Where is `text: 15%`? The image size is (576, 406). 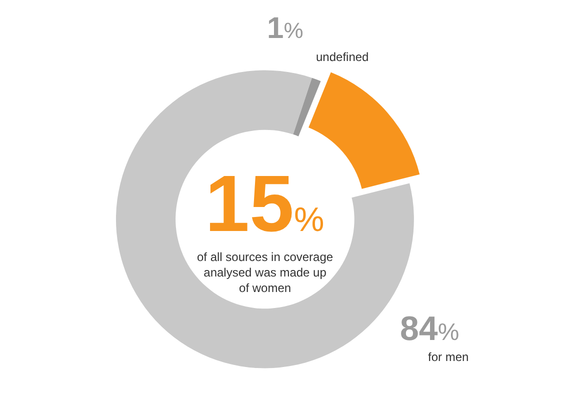 text: 15% is located at coordinates (264, 203).